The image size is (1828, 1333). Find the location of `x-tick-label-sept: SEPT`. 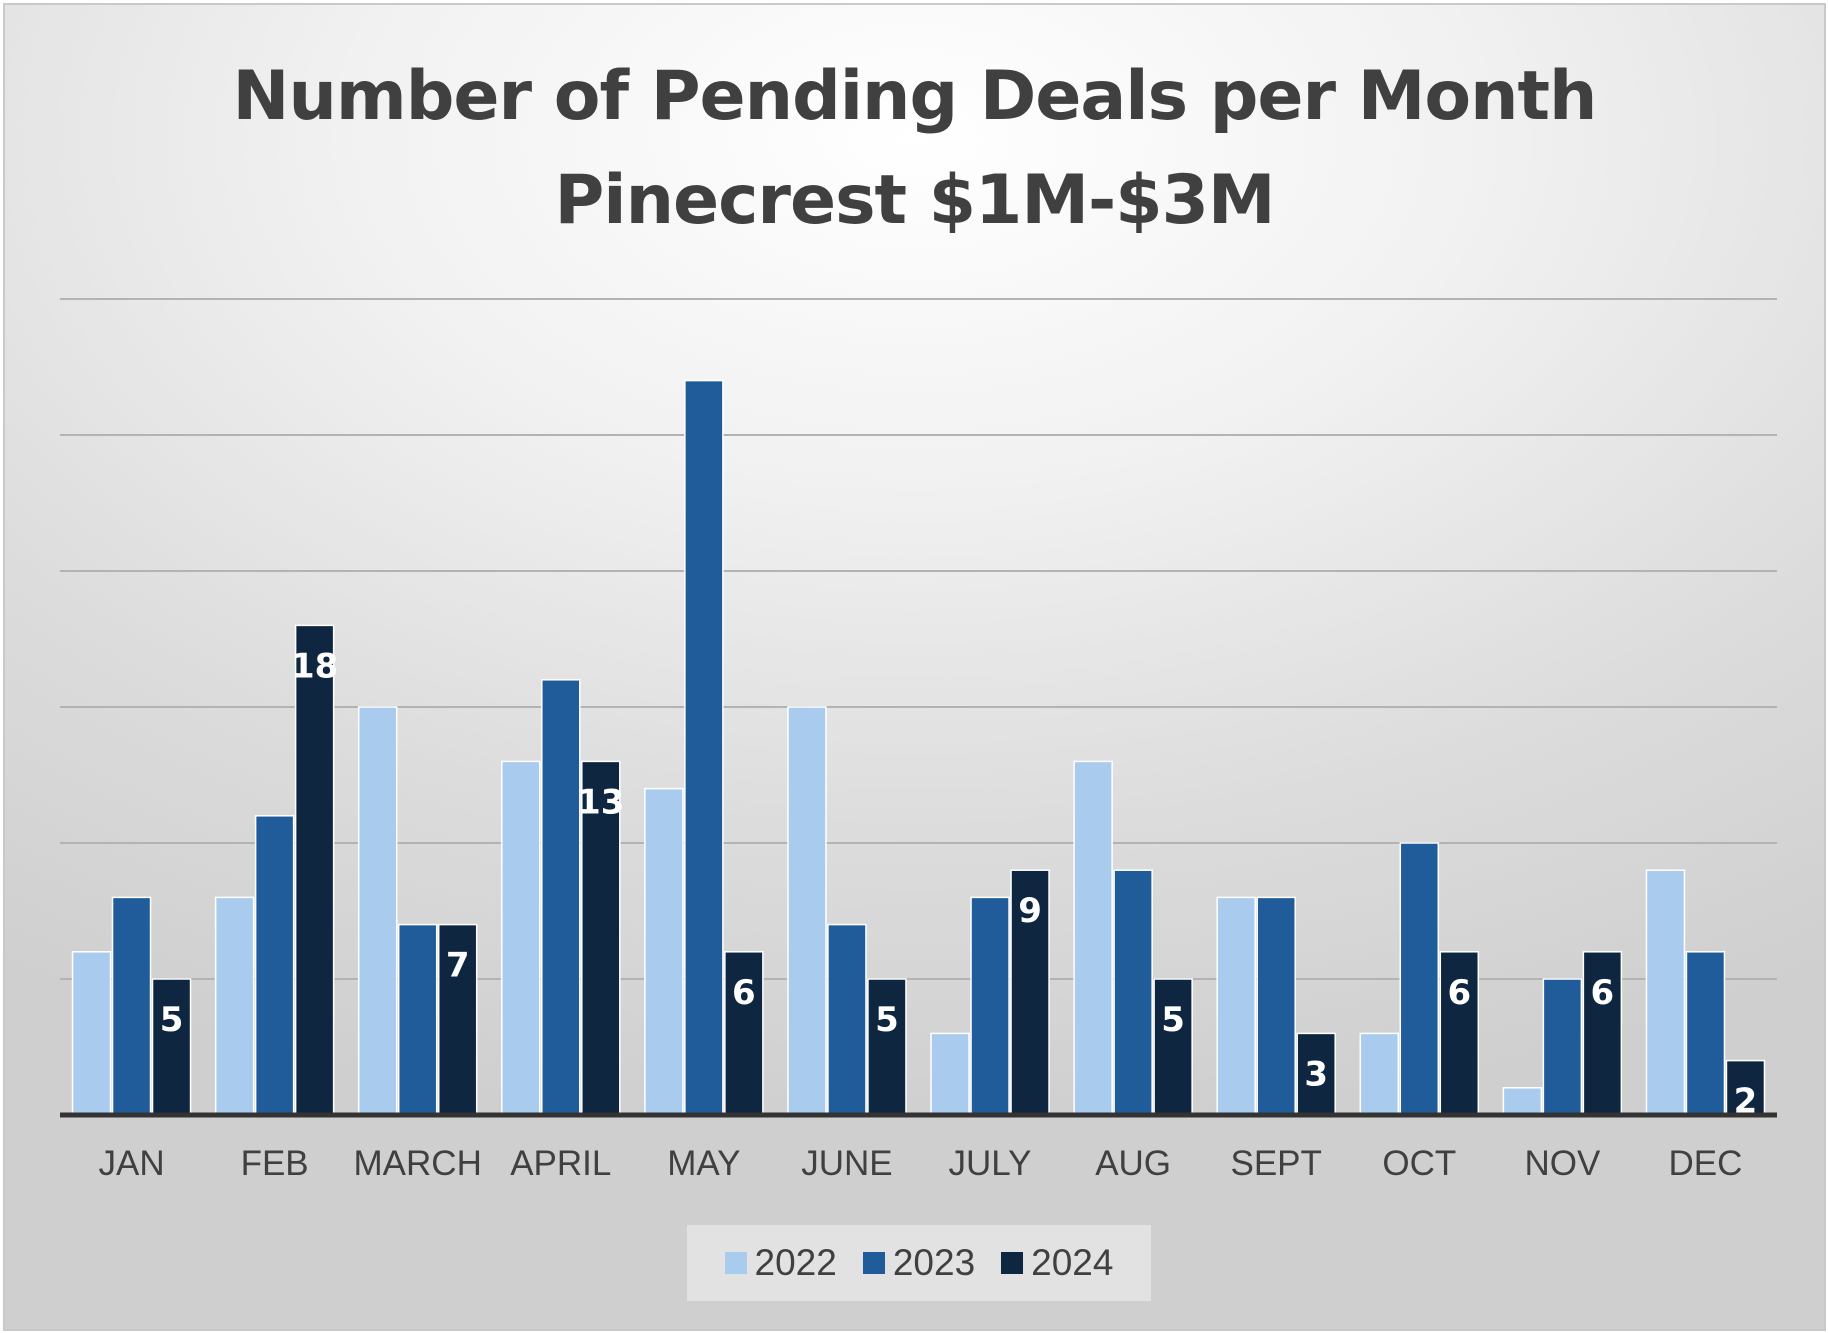

x-tick-label-sept: SEPT is located at coordinates (1275, 1163).